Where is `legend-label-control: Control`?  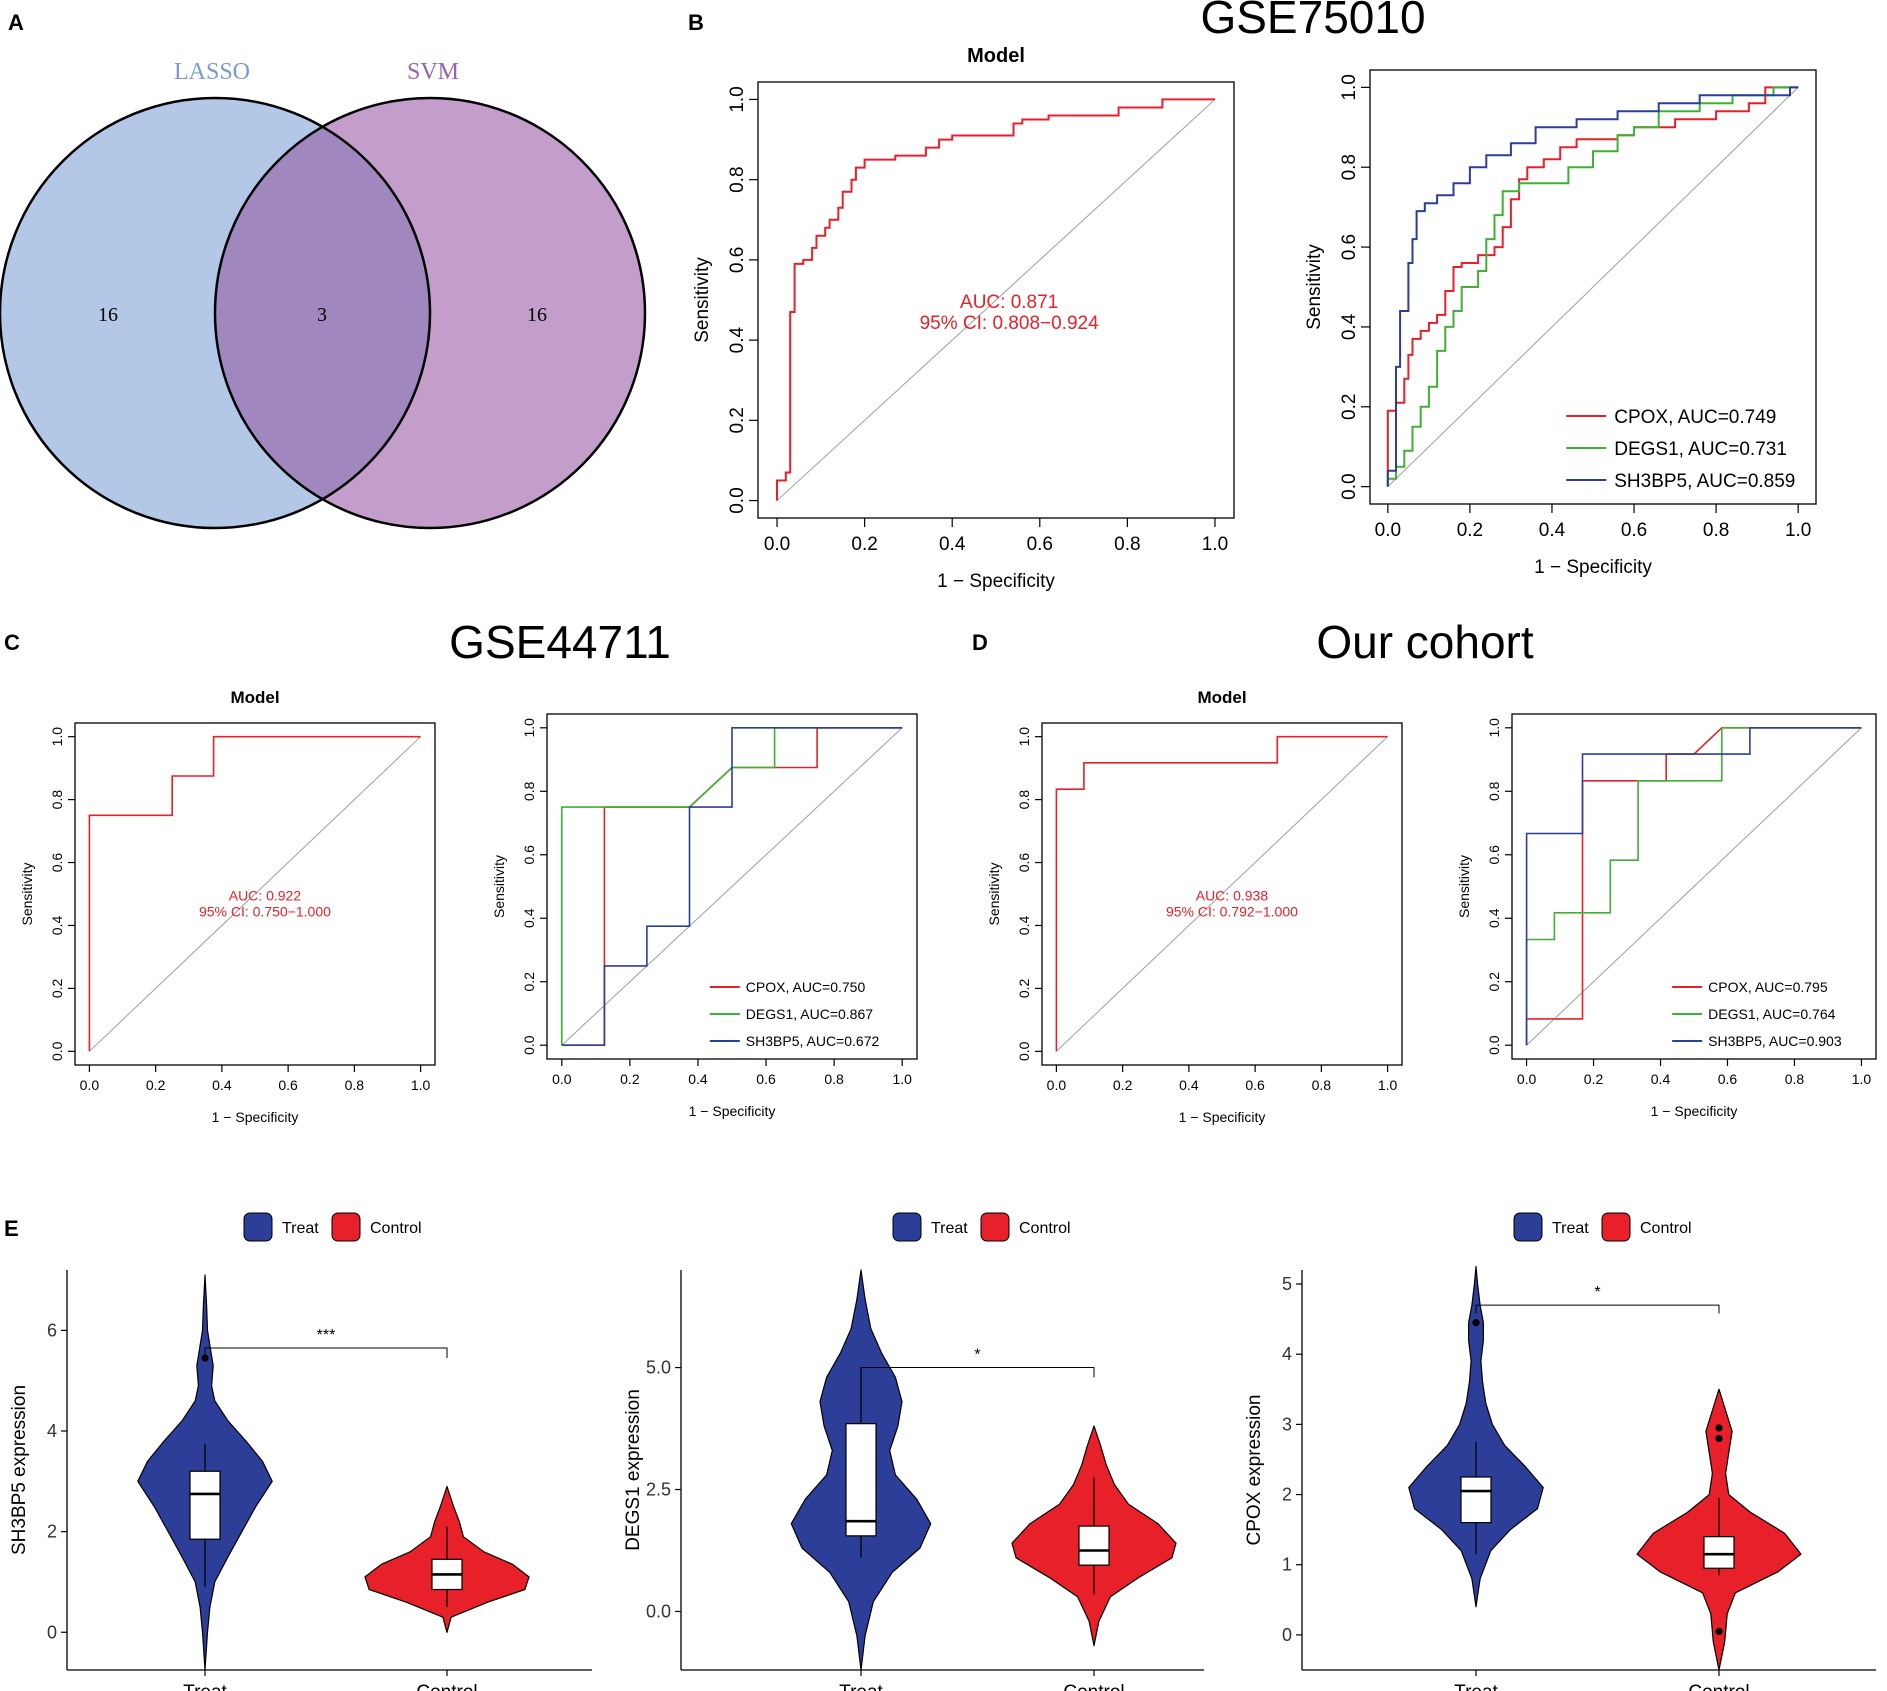
legend-label-control: Control is located at coordinates (1666, 1228).